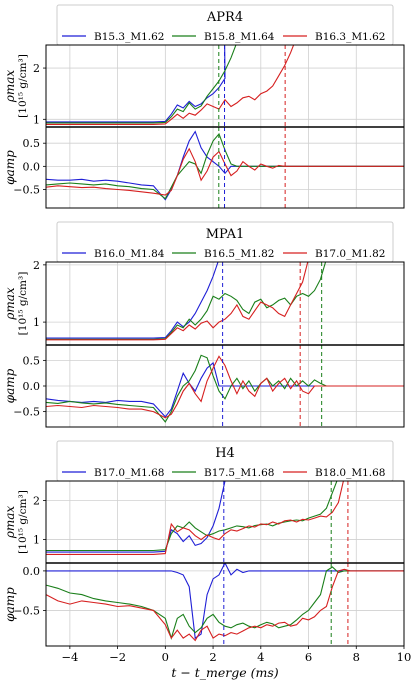 The height and width of the screenshot is (681, 416). What do you see at coordinates (69, 657) in the screenshot?
I see `x-tick-label: −4` at bounding box center [69, 657].